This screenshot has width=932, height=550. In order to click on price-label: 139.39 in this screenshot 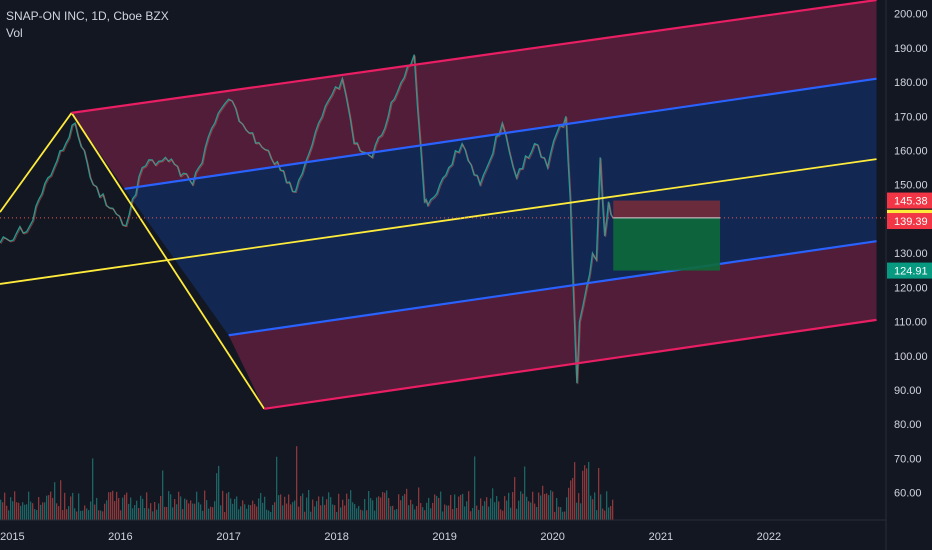, I will do `click(911, 222)`.